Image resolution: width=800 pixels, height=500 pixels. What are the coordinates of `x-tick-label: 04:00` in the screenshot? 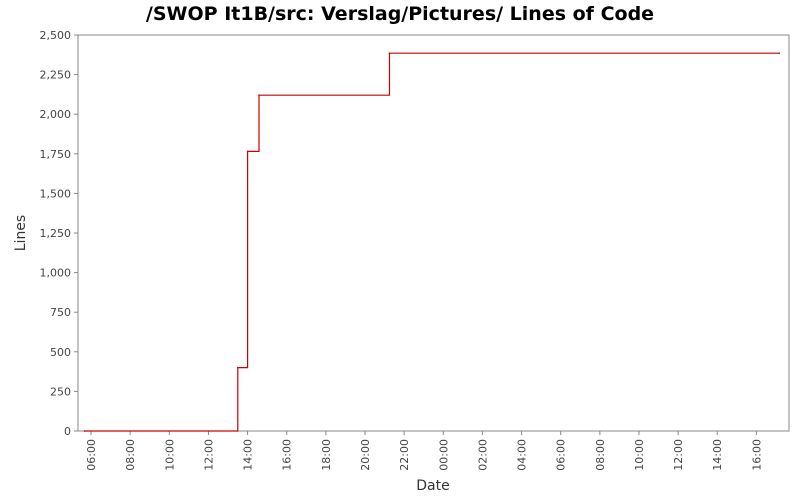 It's located at (522, 455).